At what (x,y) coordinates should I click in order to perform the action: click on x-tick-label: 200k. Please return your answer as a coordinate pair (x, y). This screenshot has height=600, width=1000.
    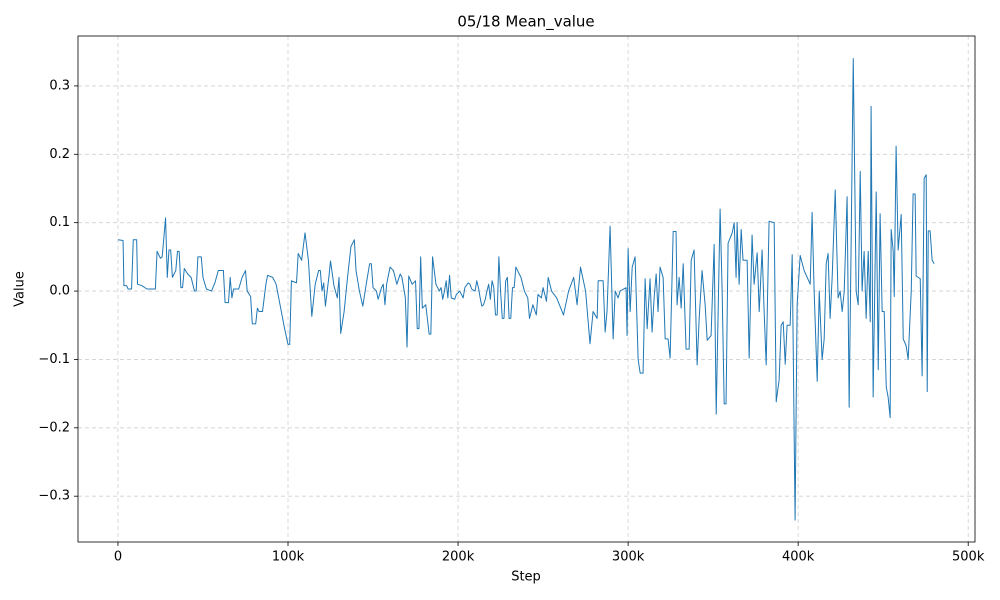
    Looking at the image, I should click on (458, 557).